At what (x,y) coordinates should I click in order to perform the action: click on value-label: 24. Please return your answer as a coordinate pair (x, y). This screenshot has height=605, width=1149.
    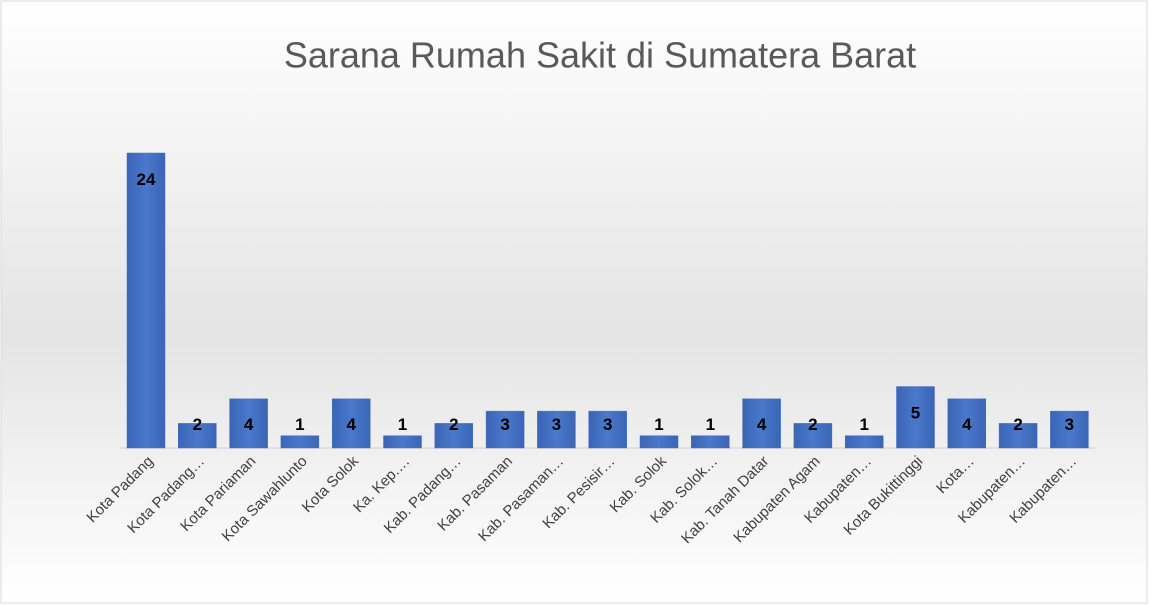
    Looking at the image, I should click on (146, 179).